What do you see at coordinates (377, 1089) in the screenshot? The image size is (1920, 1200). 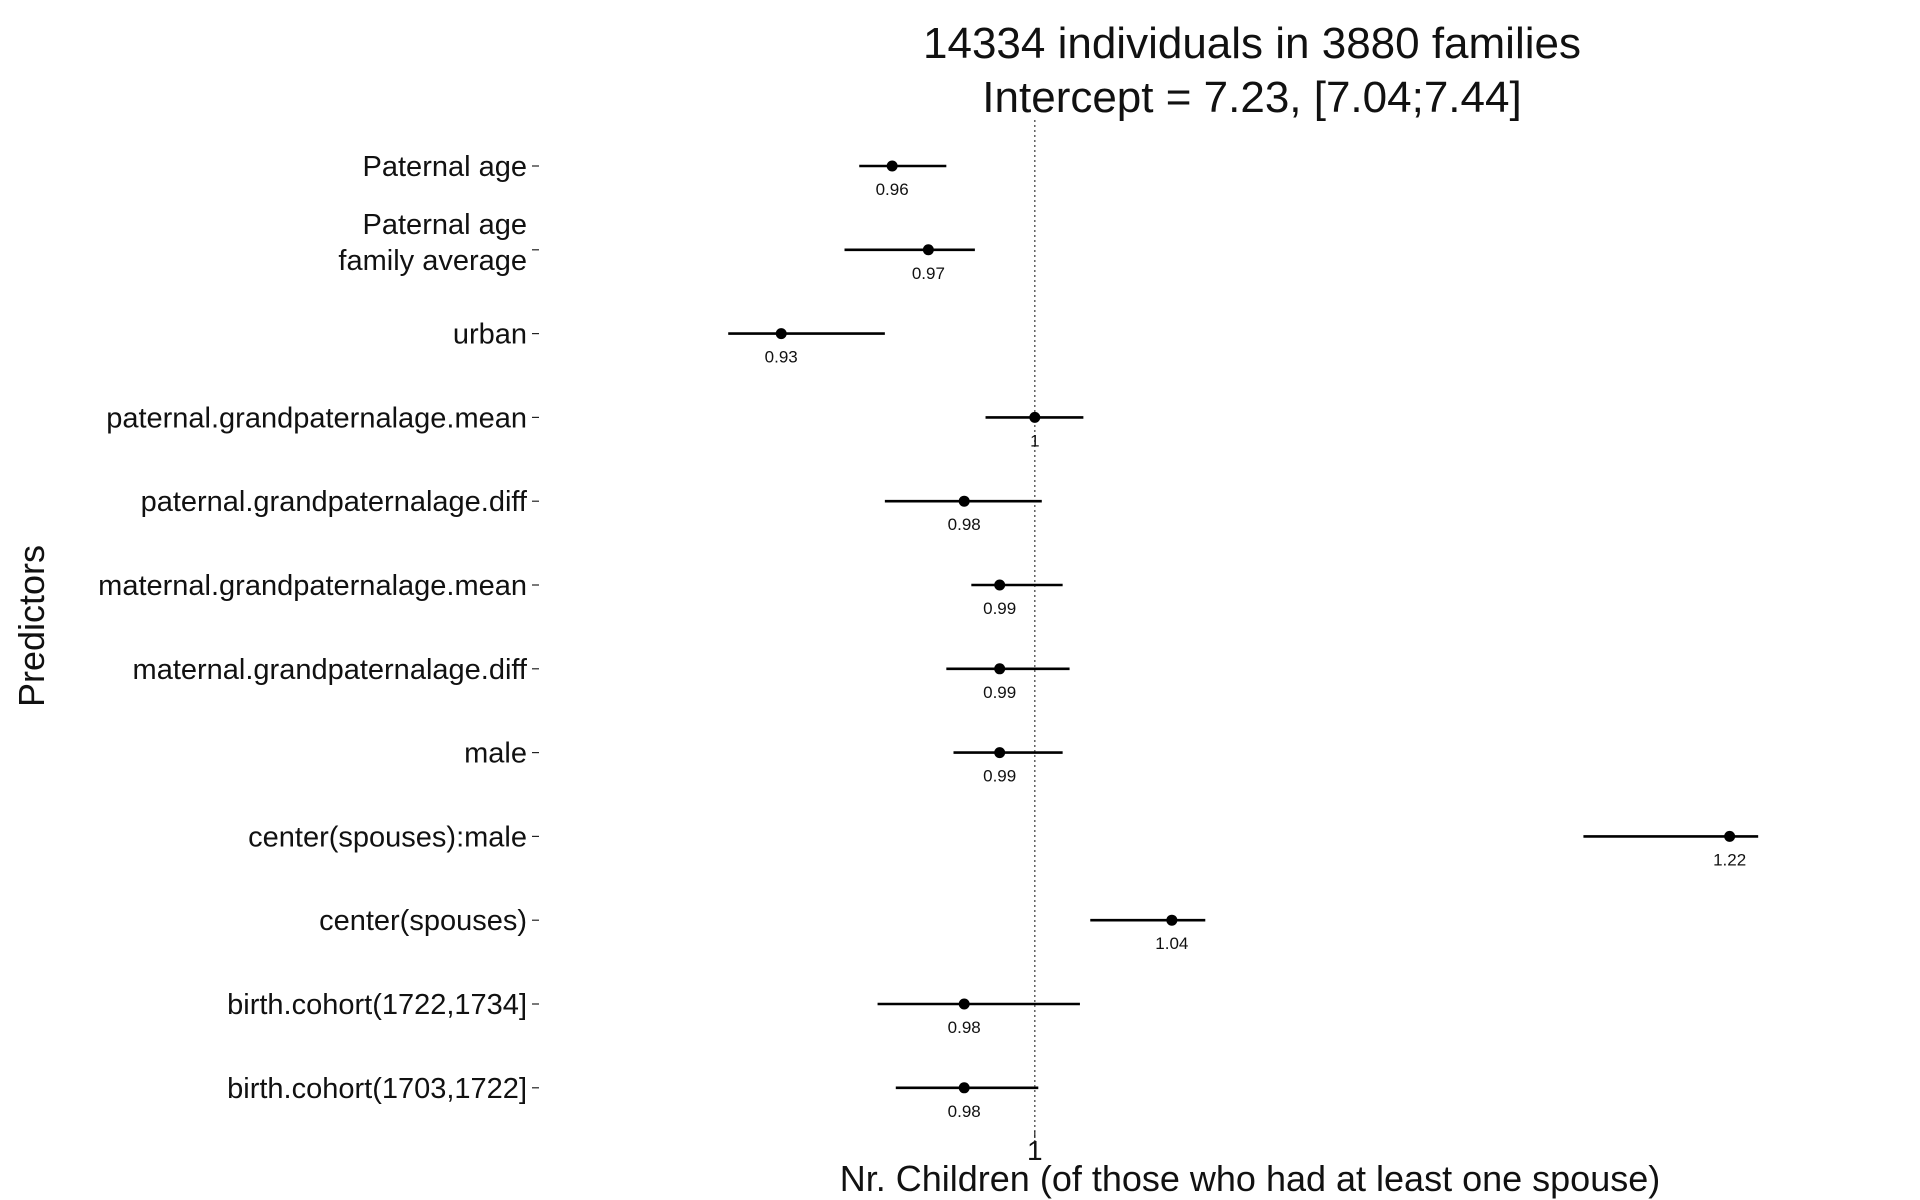 I see `y-tick-label: birth.cohort(1703,1722]` at bounding box center [377, 1089].